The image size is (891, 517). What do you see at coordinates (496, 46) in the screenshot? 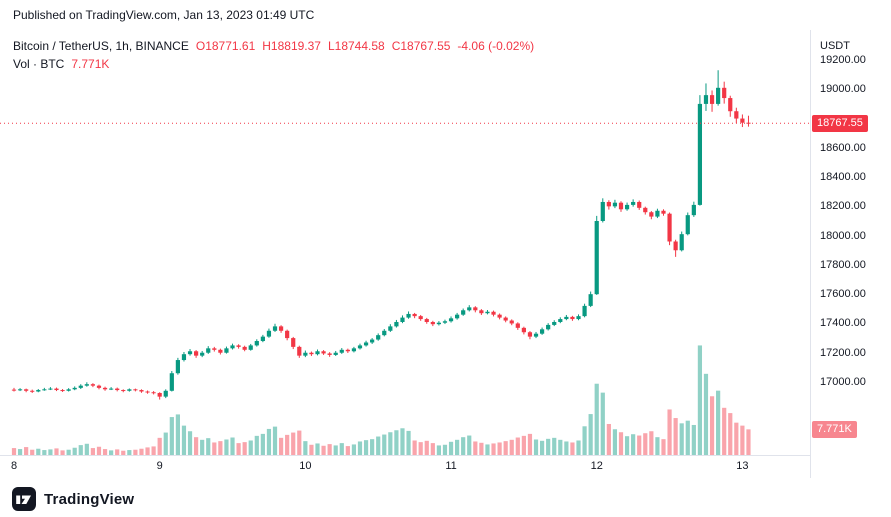
I see `ohlc-change: -4.06 (-0.02%)` at bounding box center [496, 46].